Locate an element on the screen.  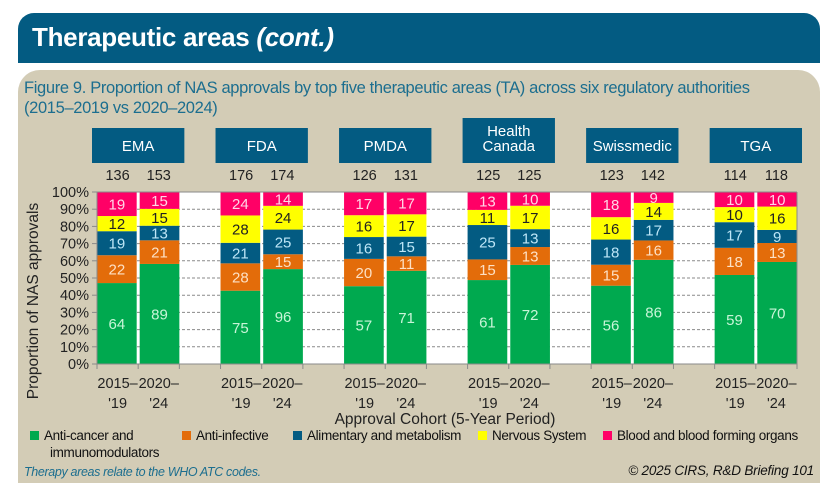
bar-value-label: 71 is located at coordinates (406, 318).